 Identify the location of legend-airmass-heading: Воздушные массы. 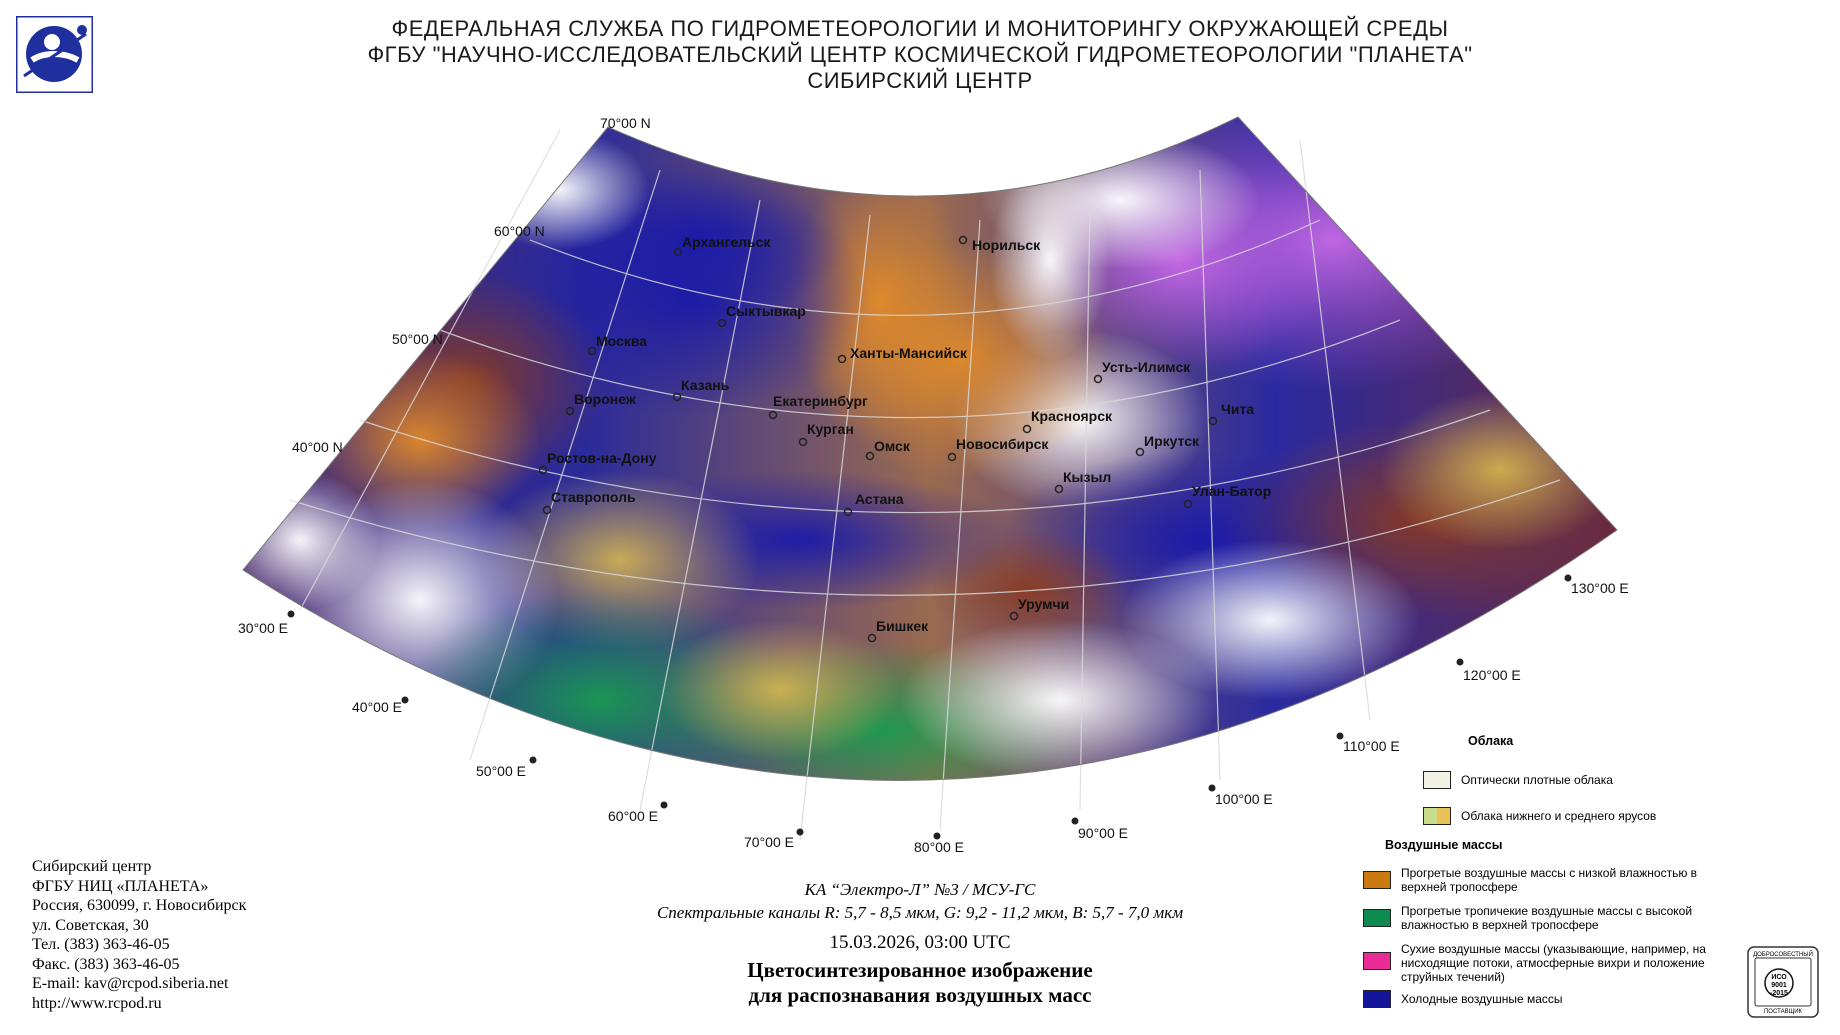
(1444, 845).